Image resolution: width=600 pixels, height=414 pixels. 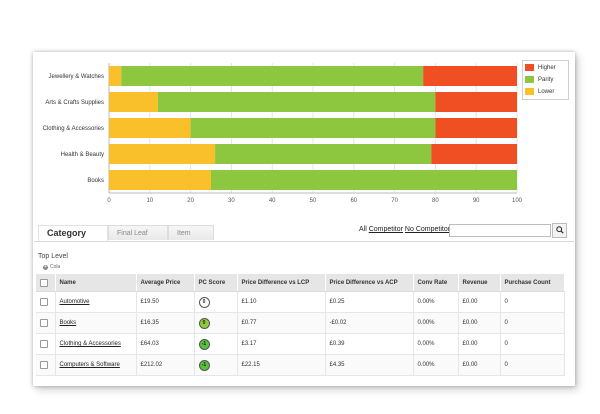 I want to click on cell-price-diff-acp: £0.39, so click(x=369, y=344).